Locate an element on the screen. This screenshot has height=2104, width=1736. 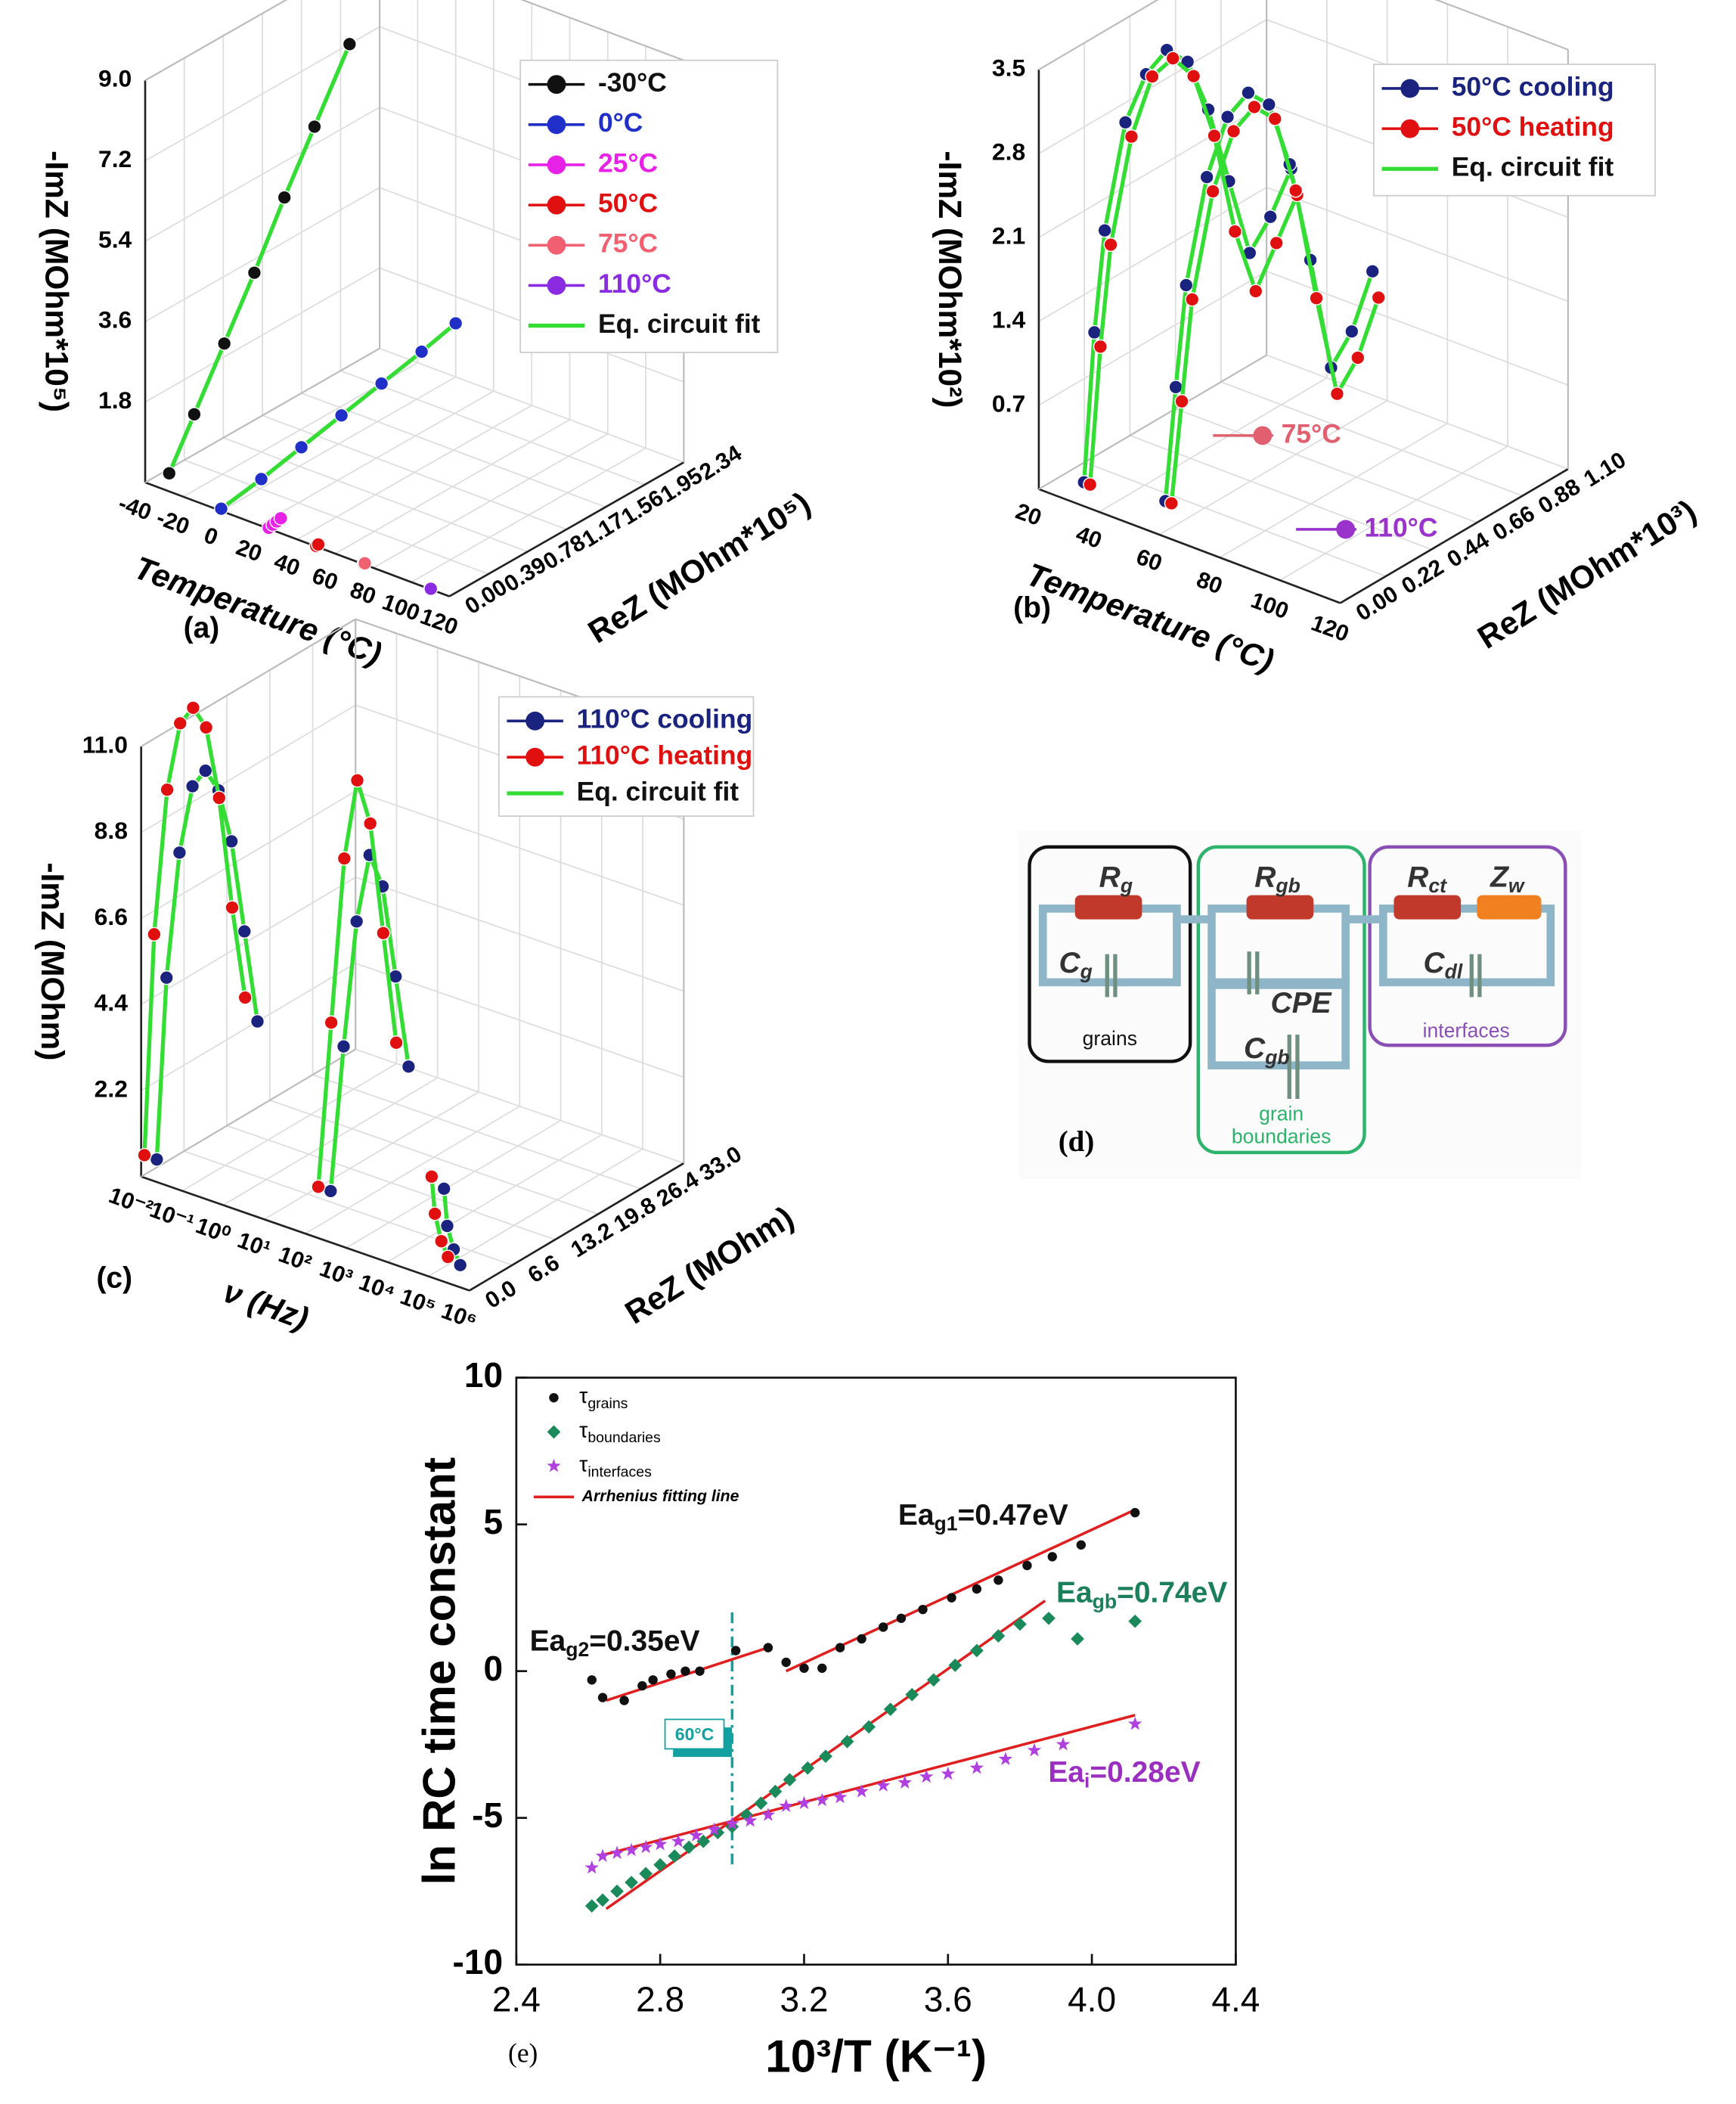
x-axis is located at coordinates (297, 539).